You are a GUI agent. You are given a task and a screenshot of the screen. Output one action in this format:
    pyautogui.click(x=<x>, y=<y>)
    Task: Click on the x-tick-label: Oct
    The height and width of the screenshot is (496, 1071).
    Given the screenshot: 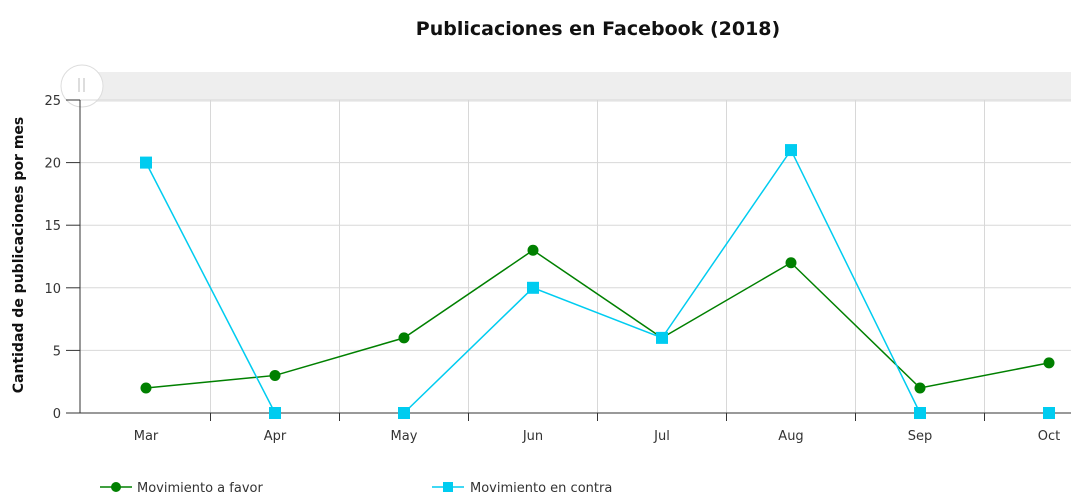 What is the action you would take?
    pyautogui.click(x=1049, y=436)
    